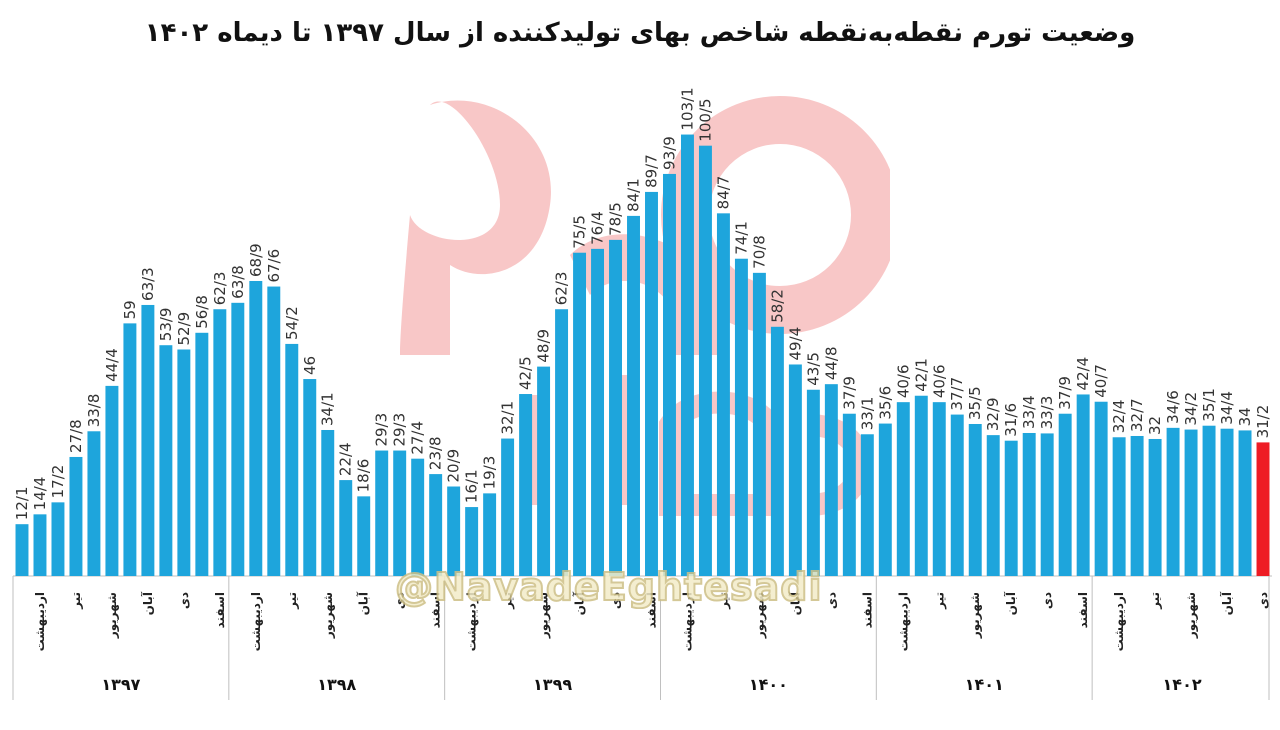 This screenshot has height=730, width=1280. I want to click on data-label: 63/3, so click(148, 284).